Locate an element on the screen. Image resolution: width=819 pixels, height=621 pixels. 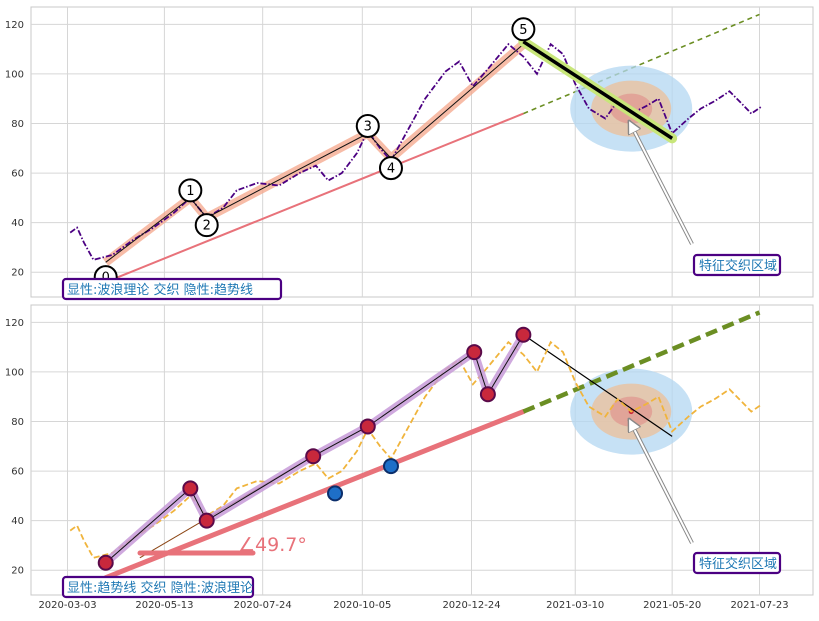
x-tick-label: 2020-07-24 is located at coordinates (263, 605).